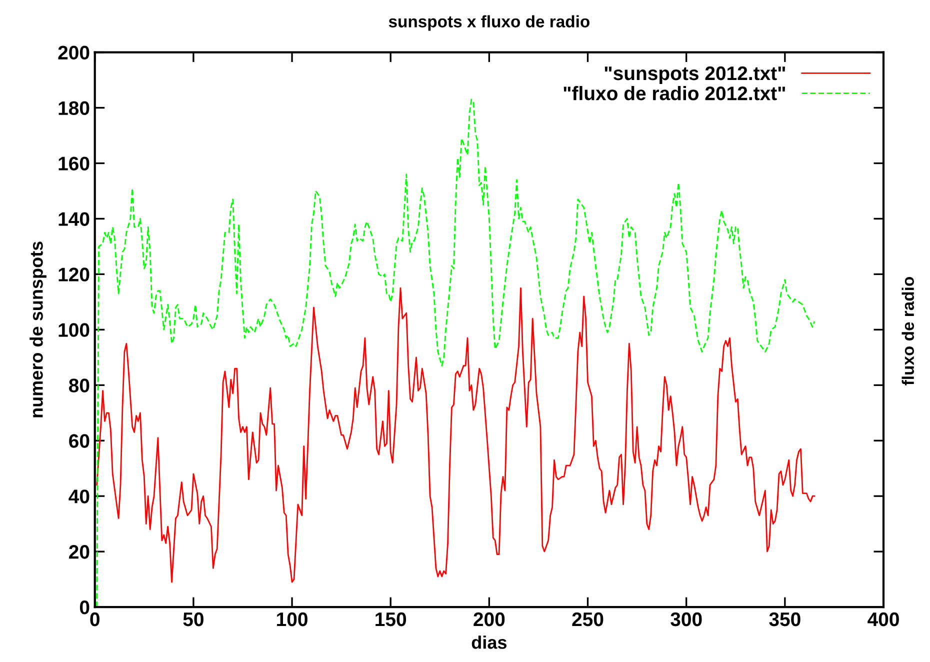  I want to click on x-tick-label: 100, so click(292, 619).